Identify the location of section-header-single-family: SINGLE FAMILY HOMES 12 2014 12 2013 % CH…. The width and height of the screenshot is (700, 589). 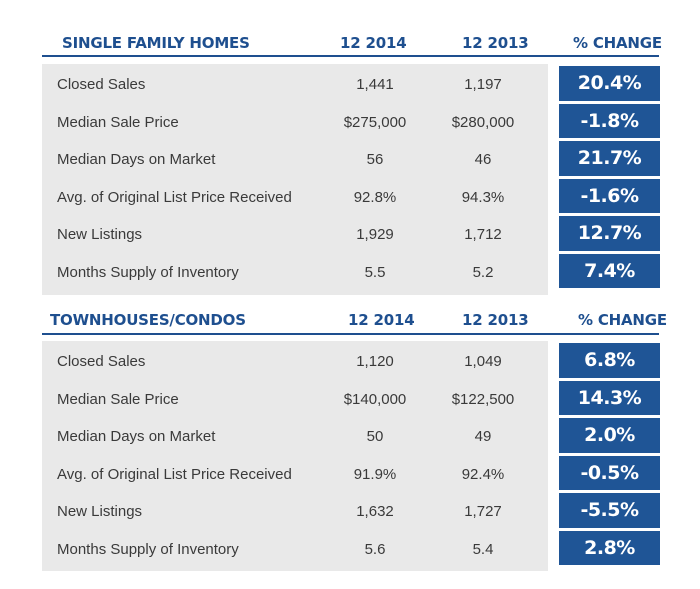
(350, 43).